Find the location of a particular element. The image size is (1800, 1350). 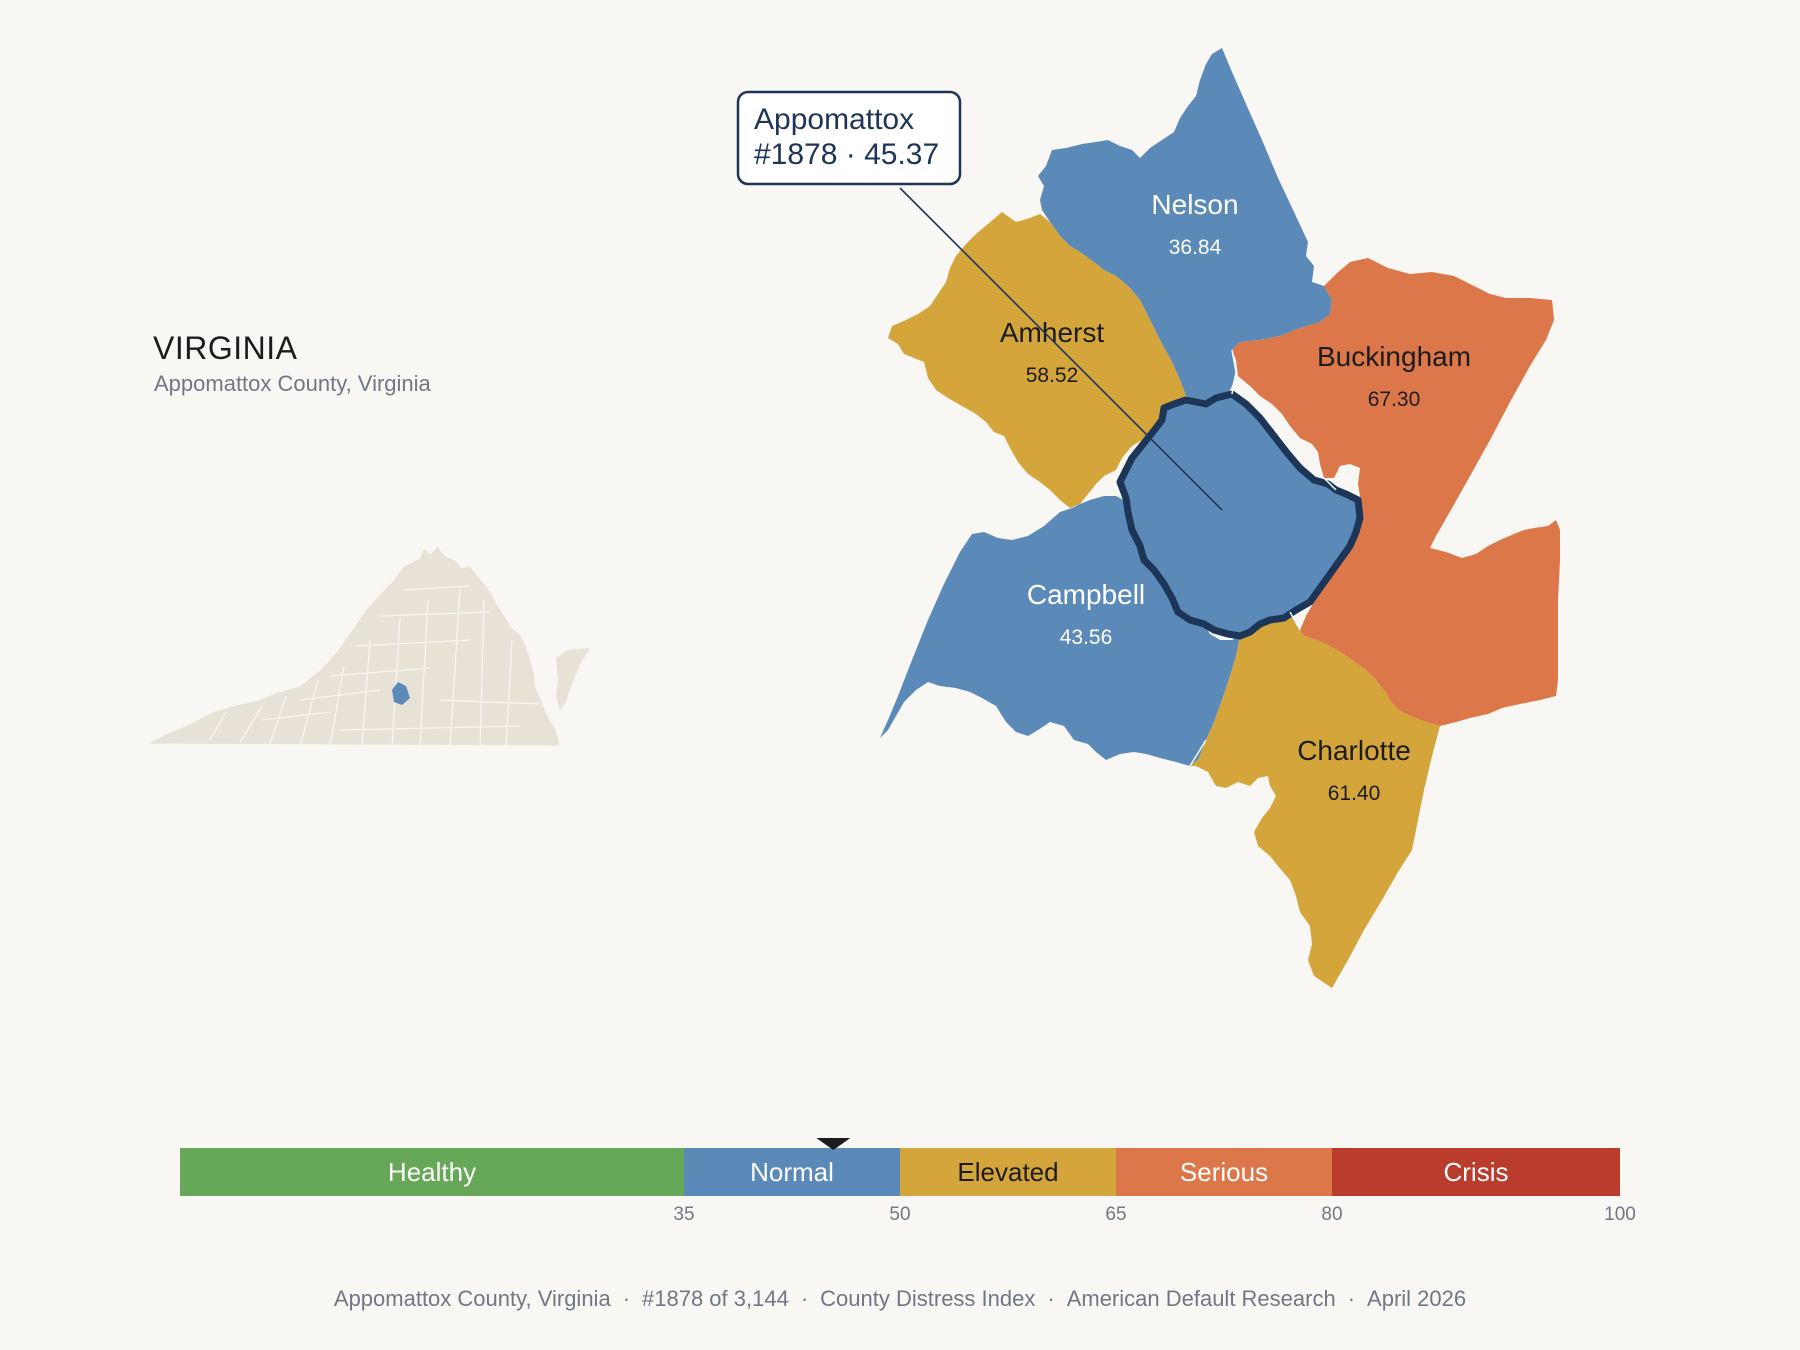

legend-band-label-elevated: Elevated is located at coordinates (1007, 1172).